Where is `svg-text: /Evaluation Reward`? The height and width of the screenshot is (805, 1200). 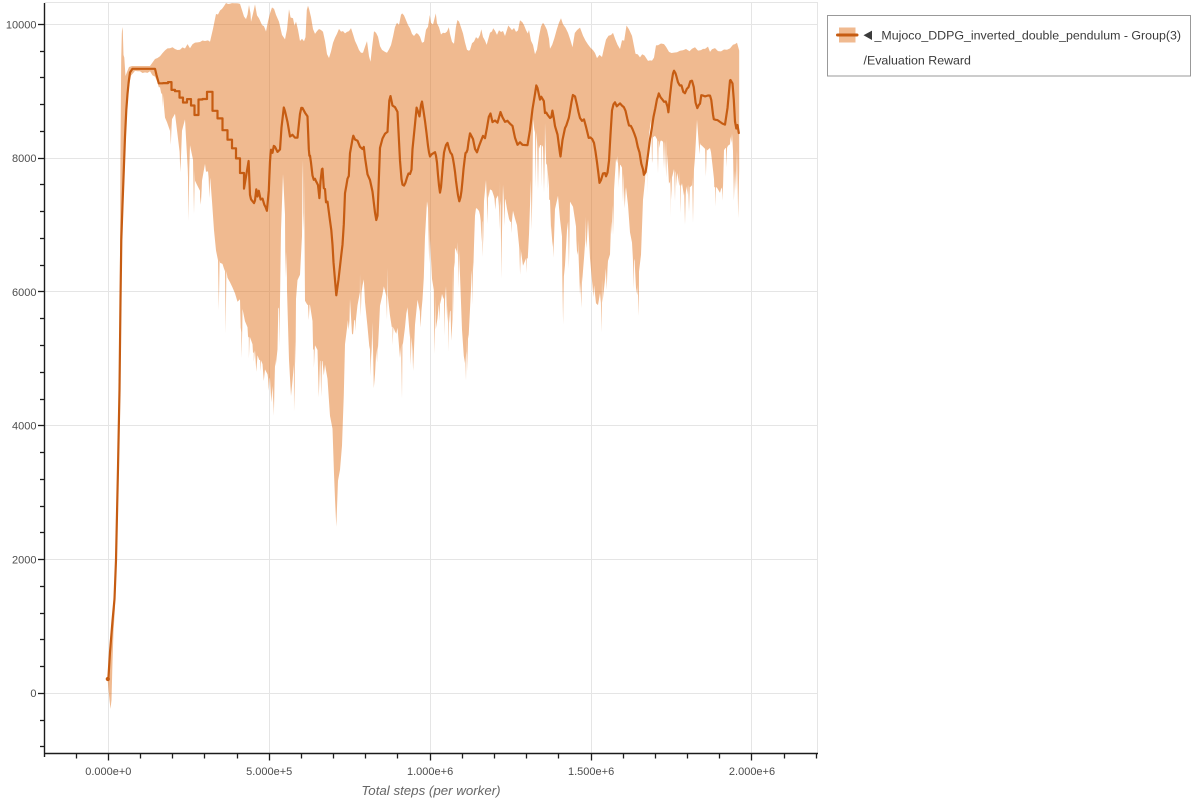
svg-text: /Evaluation Reward is located at coordinates (918, 61).